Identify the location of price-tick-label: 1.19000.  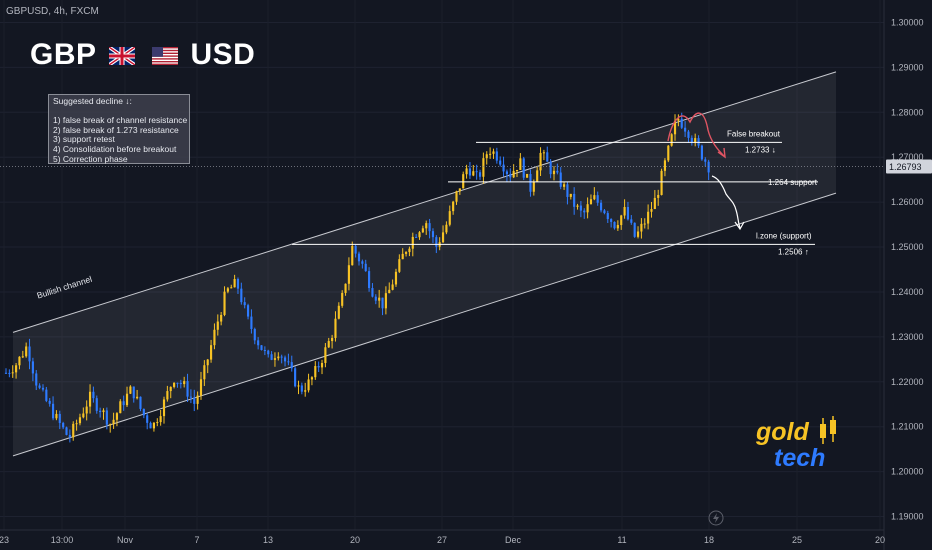
(907, 517).